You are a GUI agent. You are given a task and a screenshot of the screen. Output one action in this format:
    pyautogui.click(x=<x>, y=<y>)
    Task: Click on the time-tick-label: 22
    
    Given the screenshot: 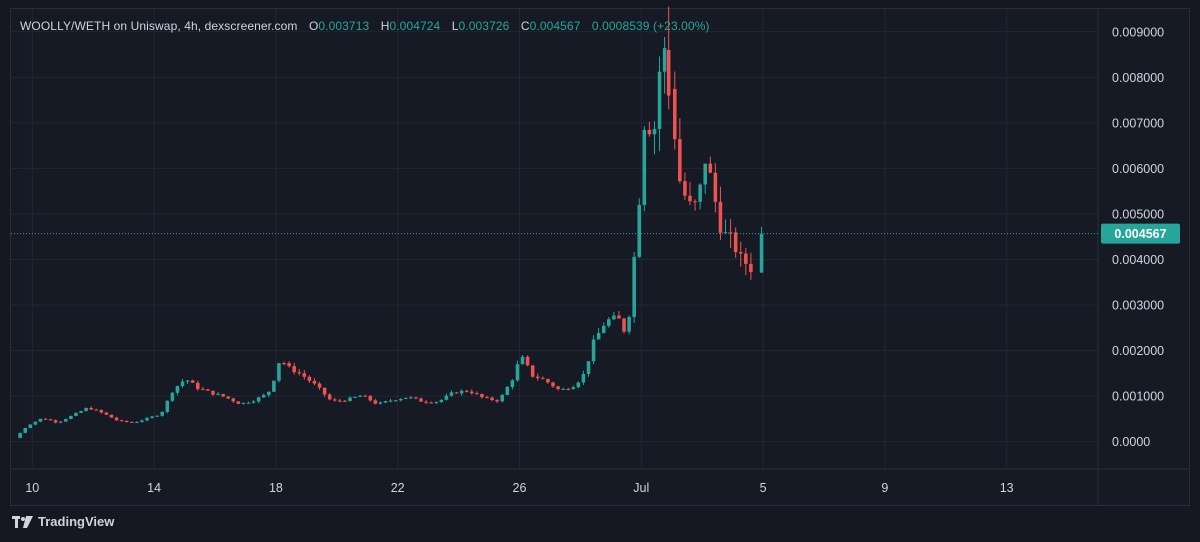 What is the action you would take?
    pyautogui.click(x=398, y=488)
    